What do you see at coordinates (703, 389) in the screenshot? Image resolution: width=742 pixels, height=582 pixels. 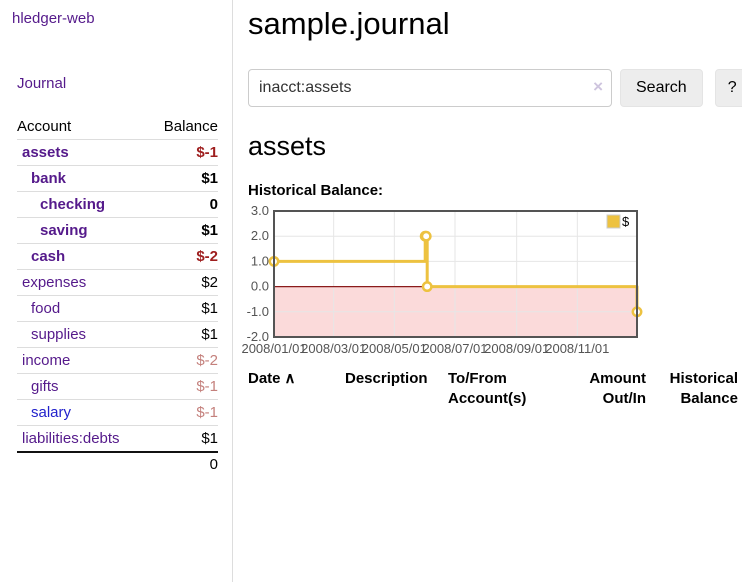 I see `register-header-historical: Historical Balance` at bounding box center [703, 389].